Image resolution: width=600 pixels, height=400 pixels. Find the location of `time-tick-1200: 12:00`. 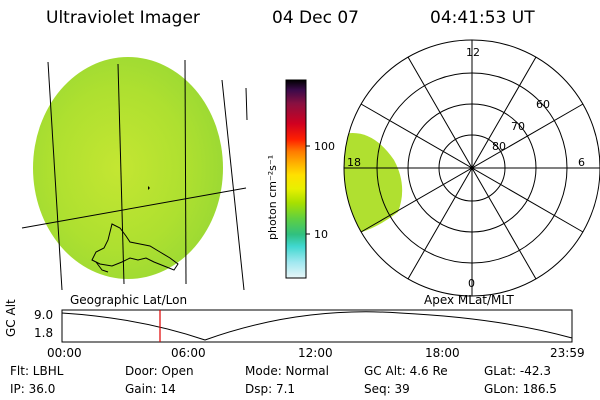

time-tick-1200: 12:00 is located at coordinates (315, 353).